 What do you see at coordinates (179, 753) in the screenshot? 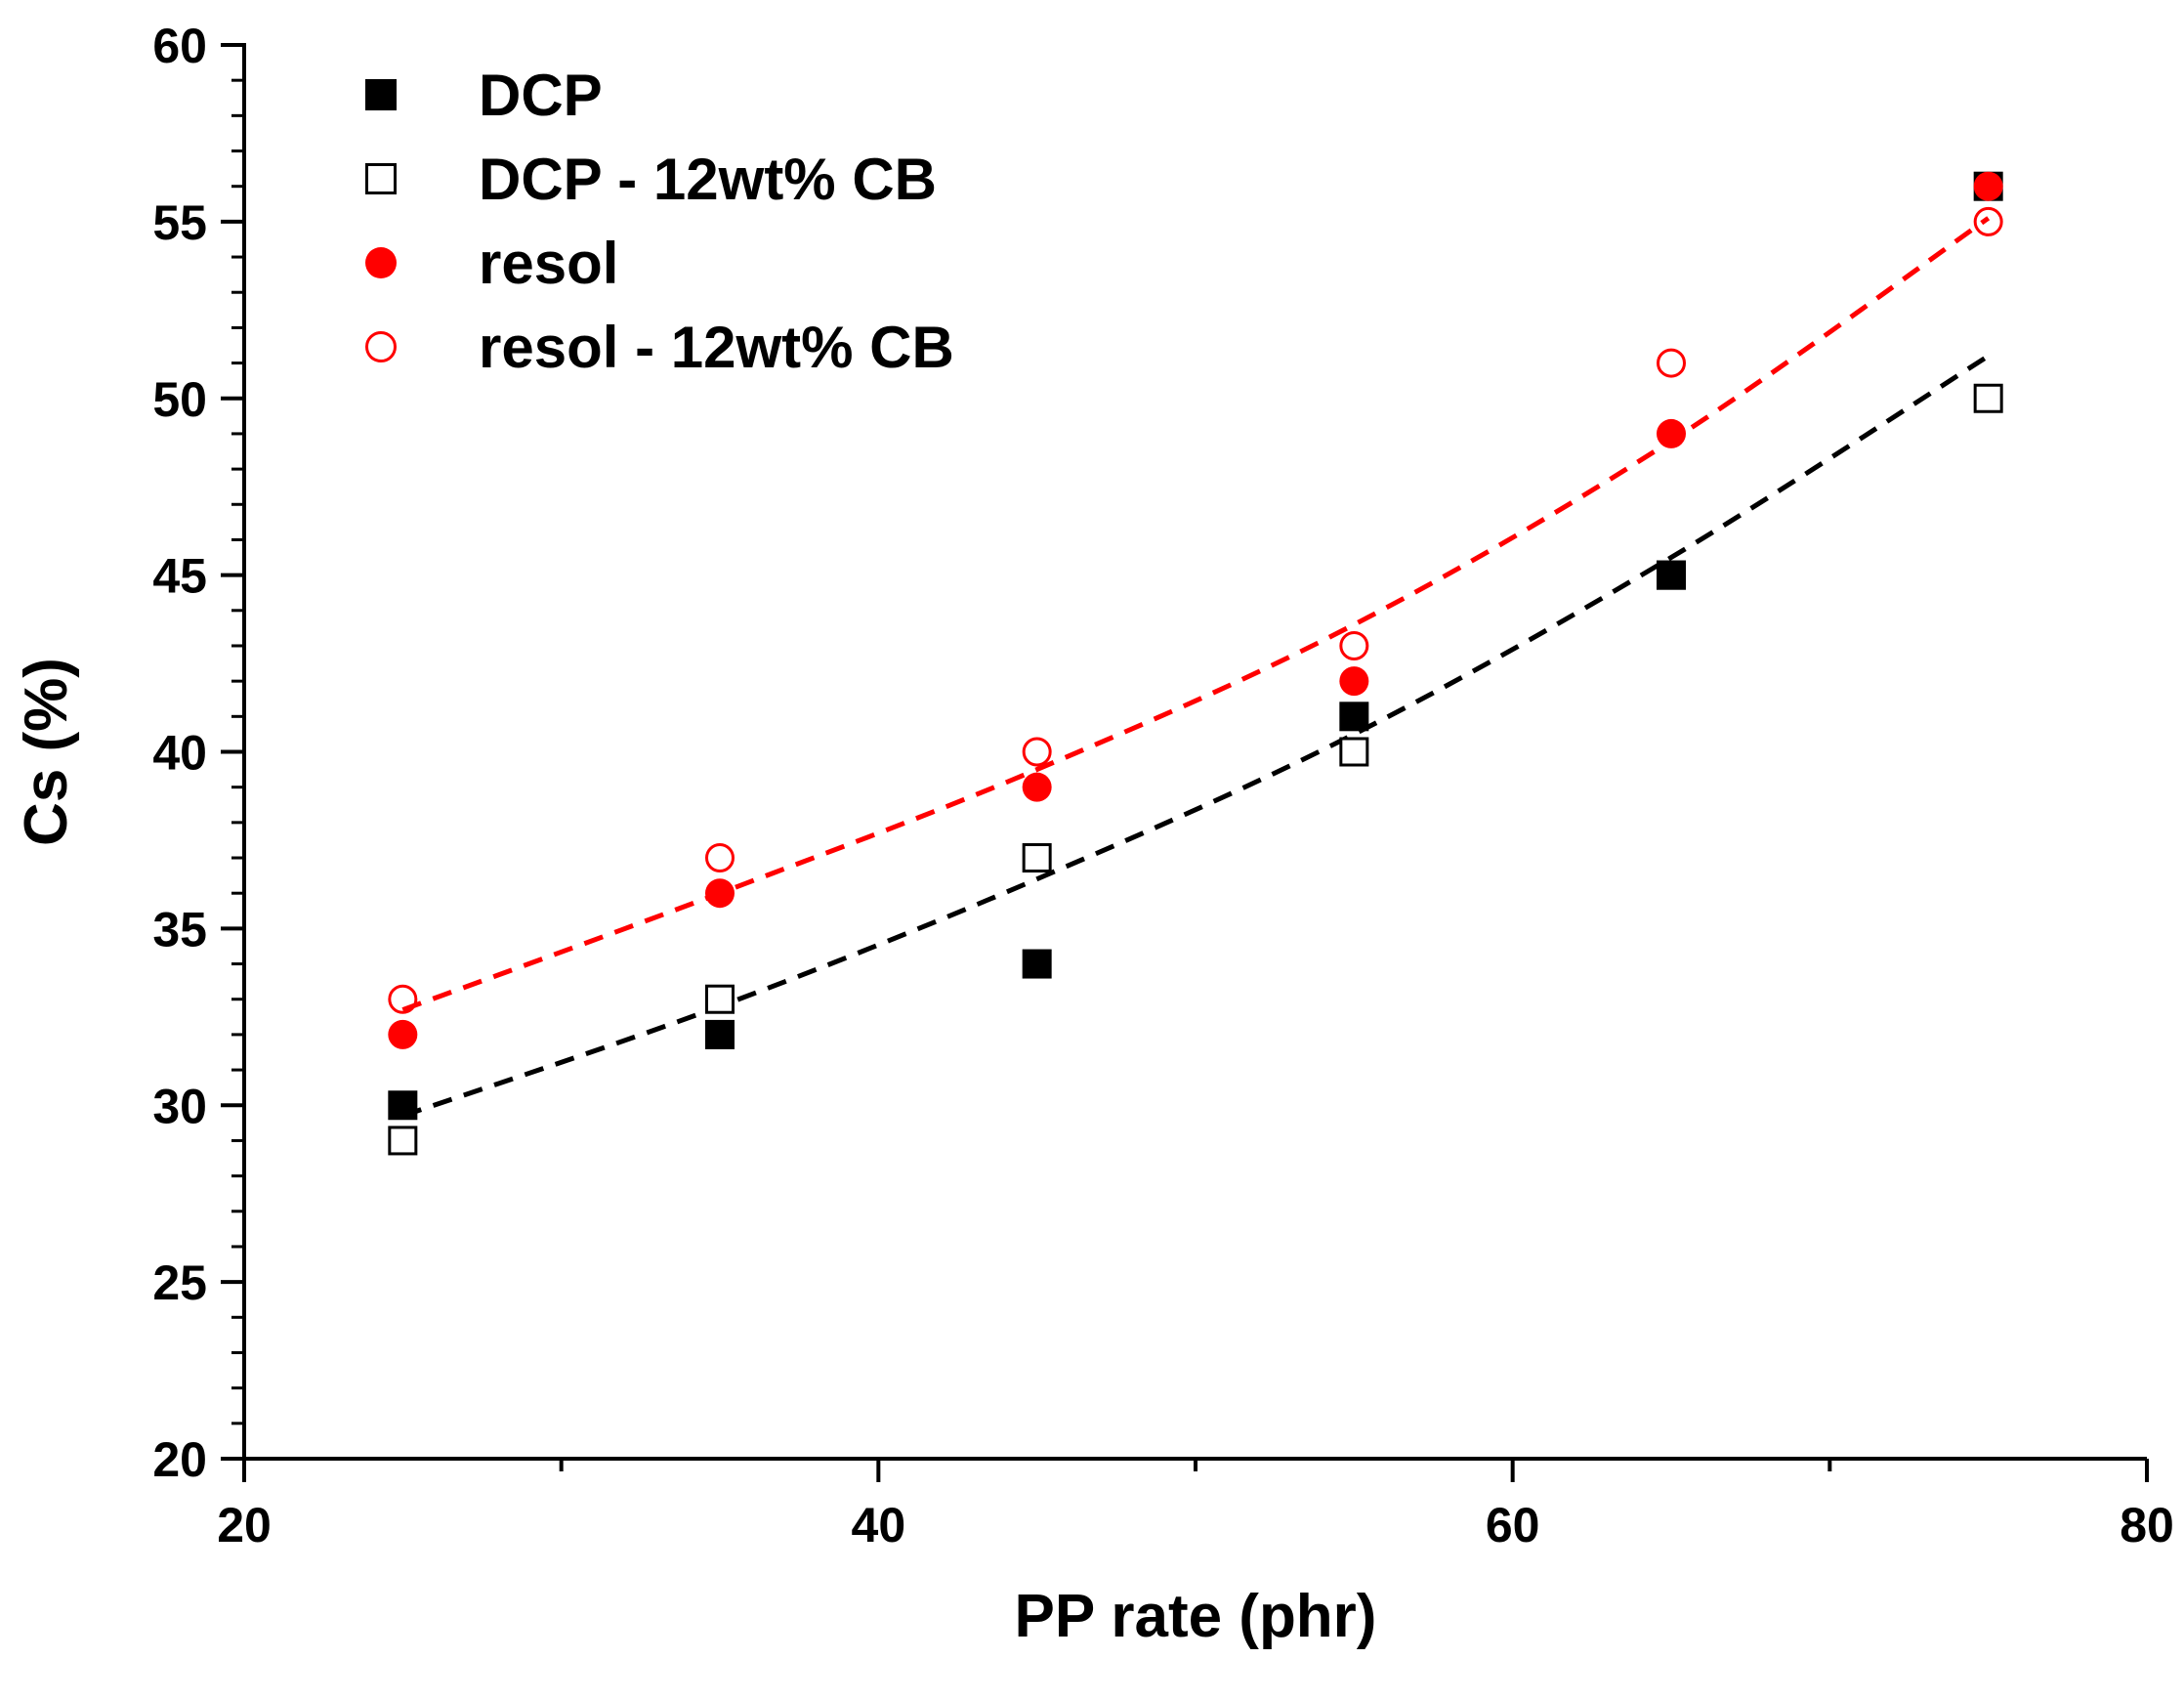
I see `y-tick-label: 40` at bounding box center [179, 753].